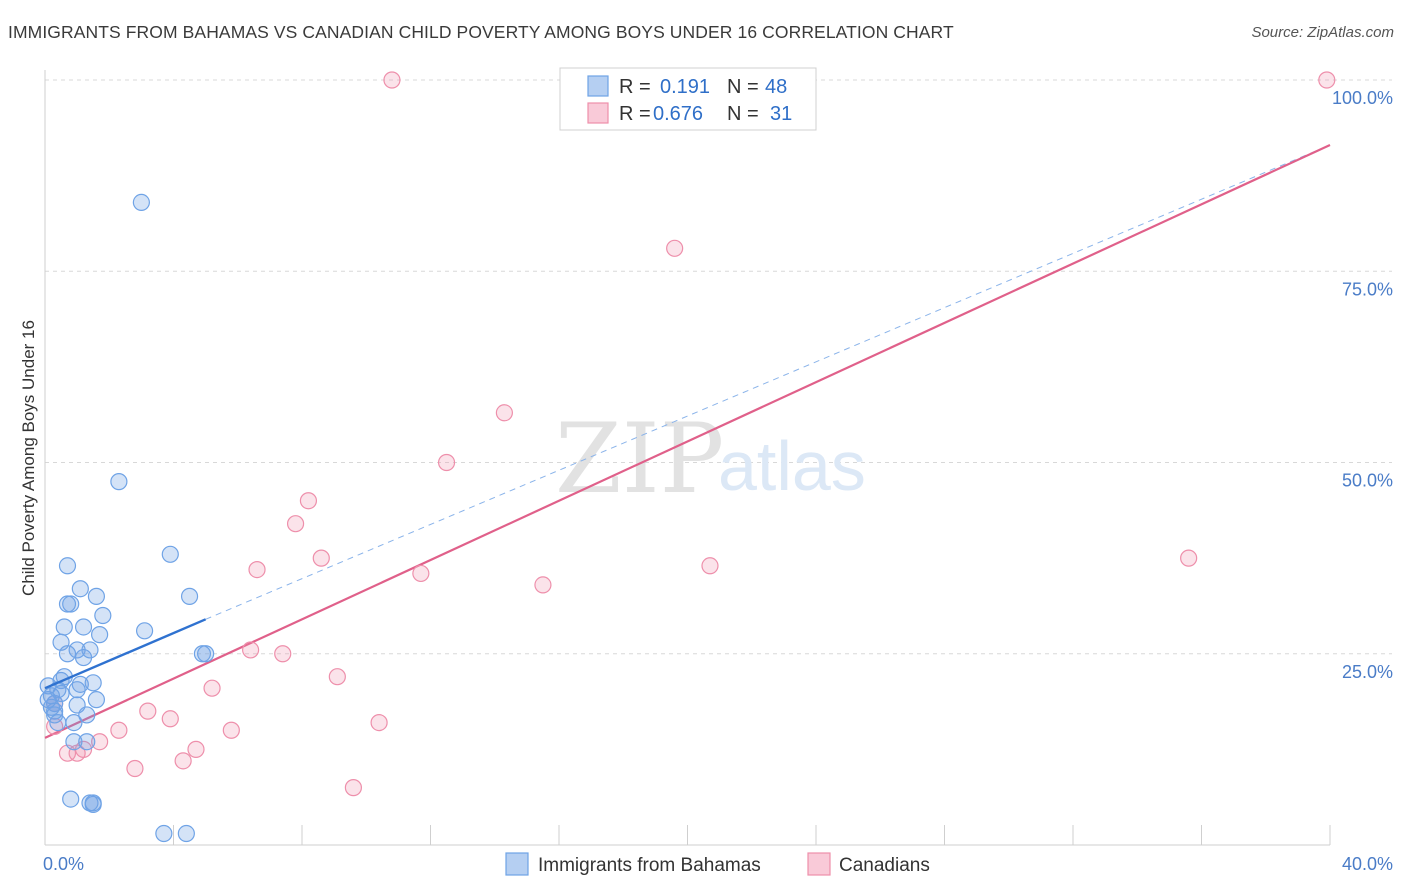  Describe the element at coordinates (598, 113) in the screenshot. I see `legend-swatch-pink` at that location.